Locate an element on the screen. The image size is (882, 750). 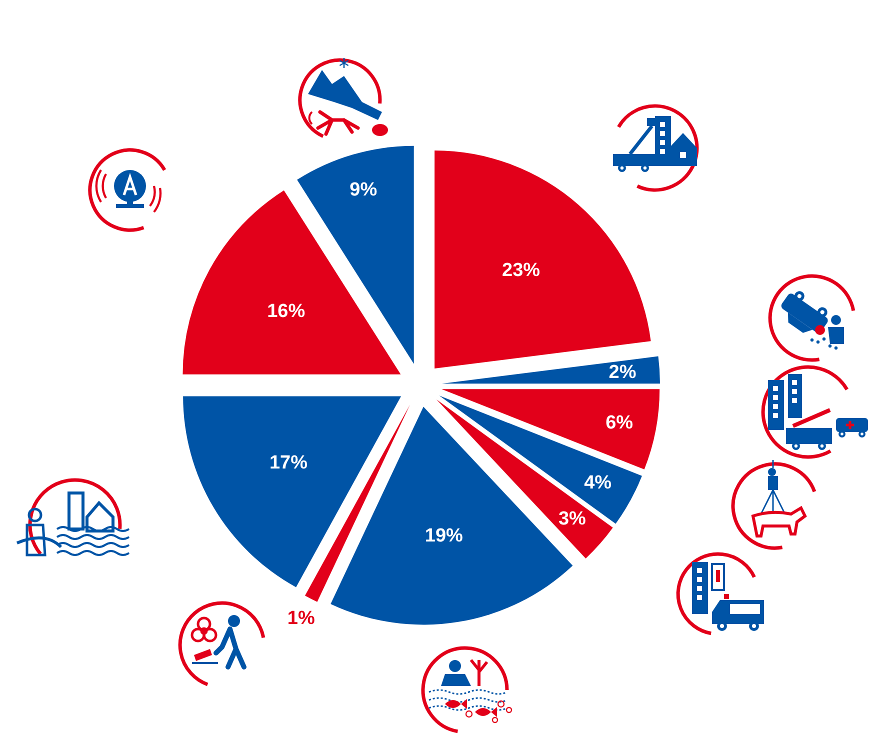
data-label: 16% is located at coordinates (286, 311).